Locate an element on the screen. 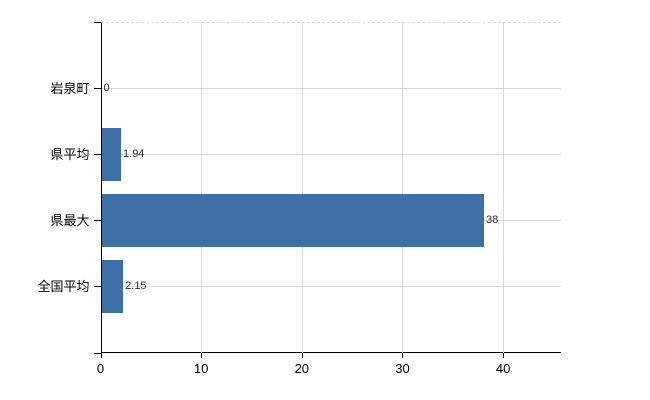 Image resolution: width=650 pixels, height=400 pixels. bar-value-label: 2.15 is located at coordinates (136, 286).